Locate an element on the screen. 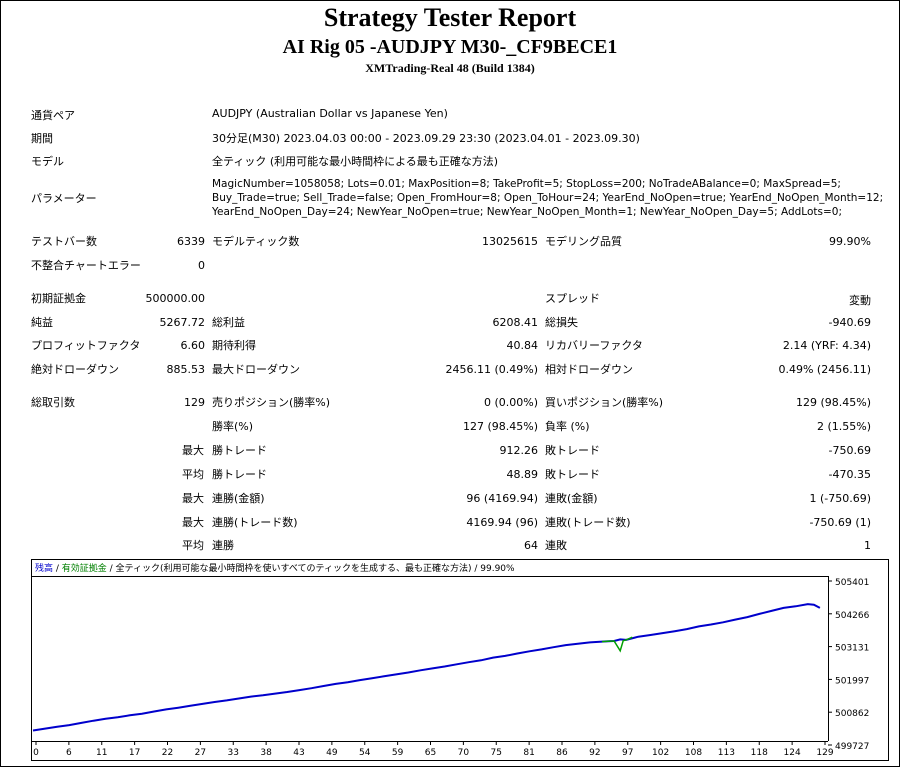  avg-loss-label: 敗トレード is located at coordinates (572, 474).